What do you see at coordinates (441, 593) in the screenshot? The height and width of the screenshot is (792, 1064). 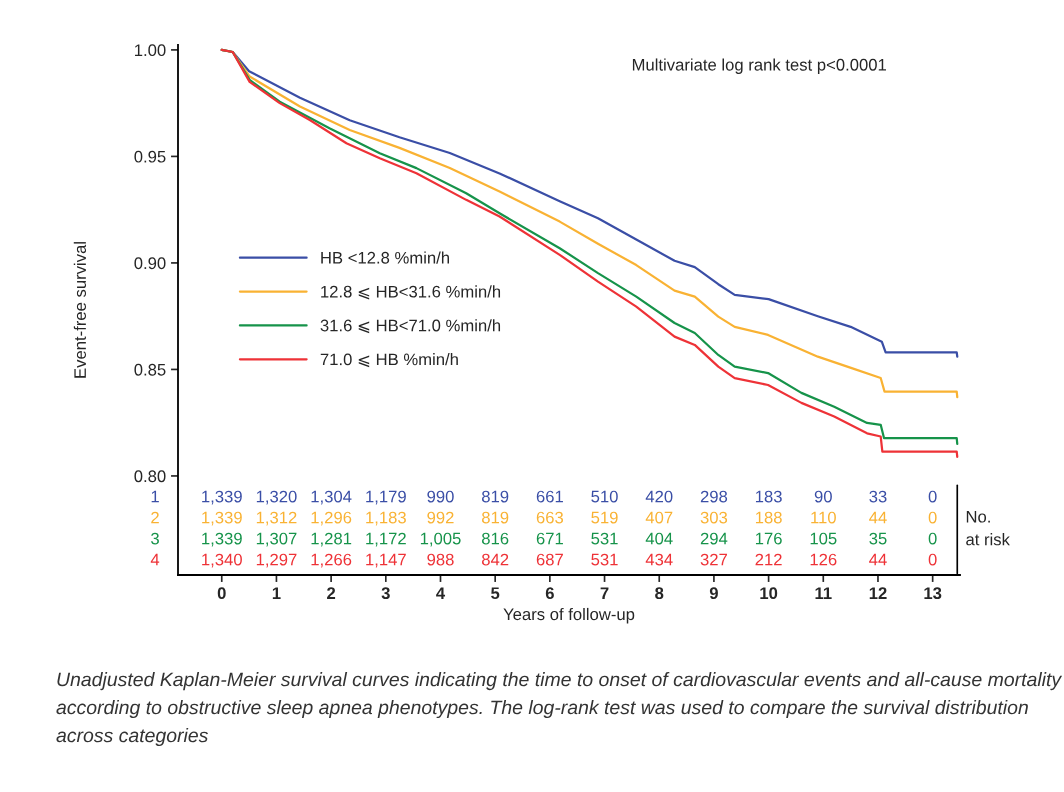 I see `x-tick-label: 4` at bounding box center [441, 593].